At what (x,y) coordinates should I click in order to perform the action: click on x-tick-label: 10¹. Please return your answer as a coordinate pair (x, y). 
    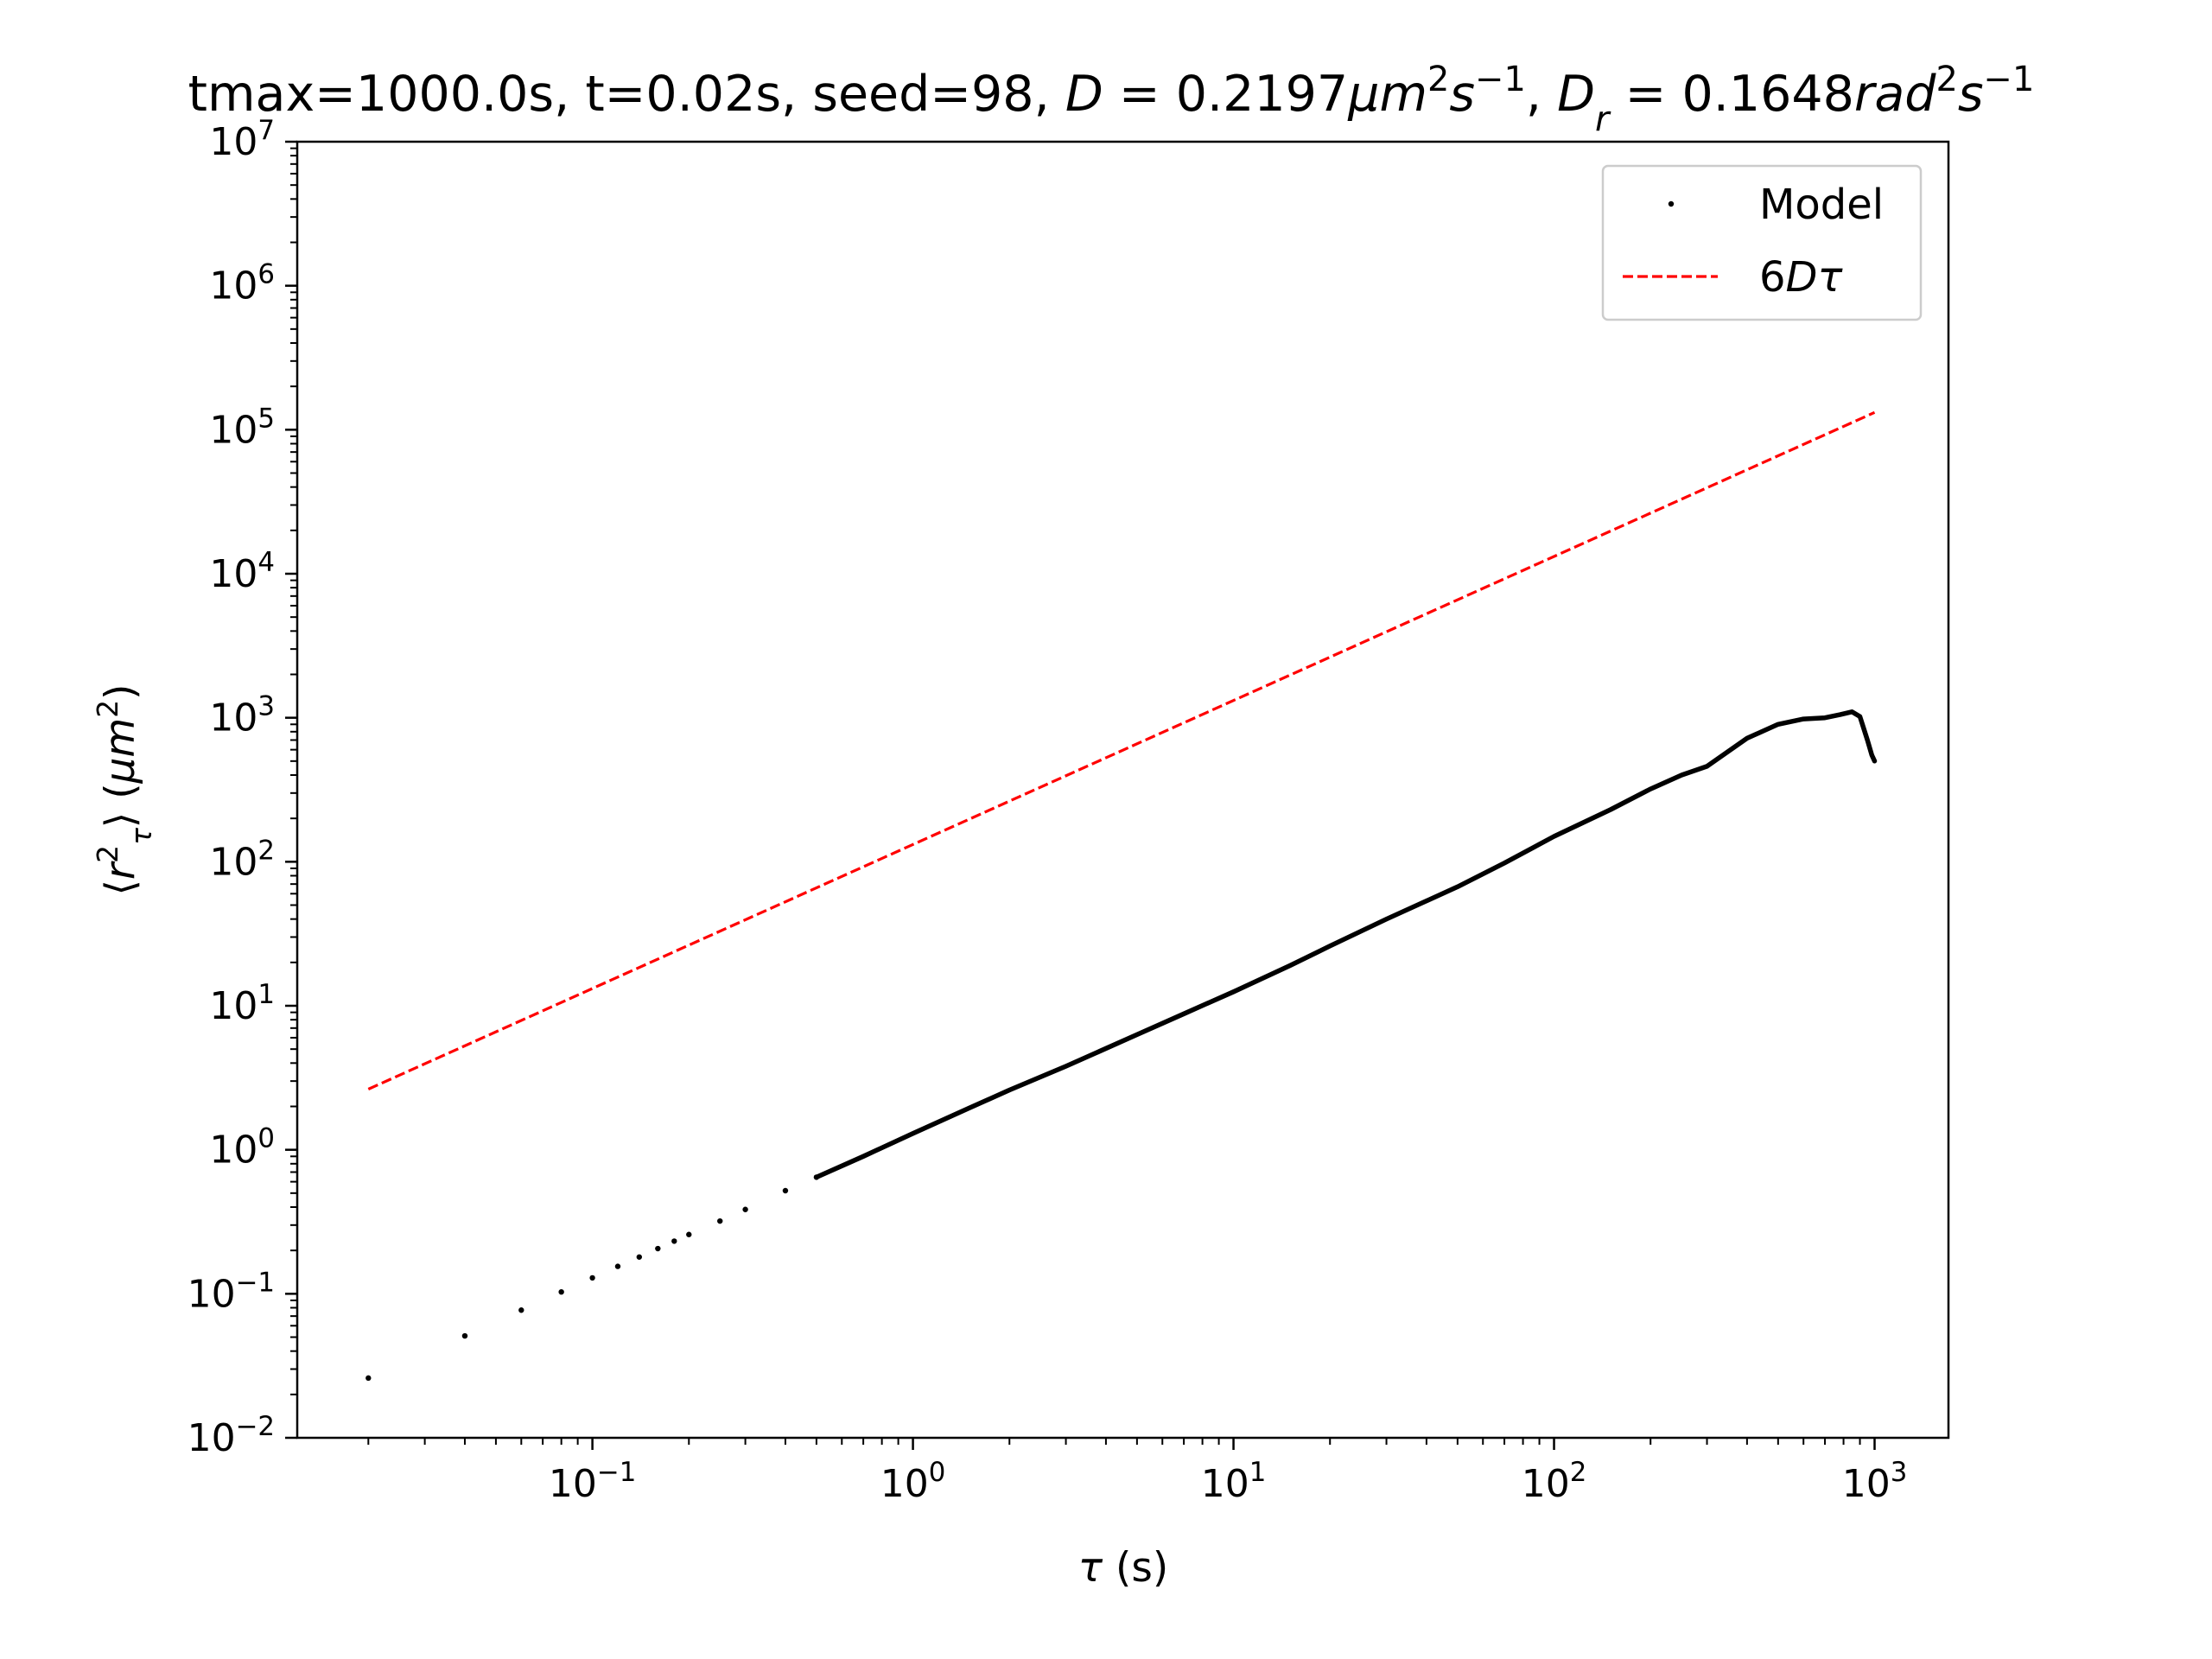
    Looking at the image, I should click on (1234, 1481).